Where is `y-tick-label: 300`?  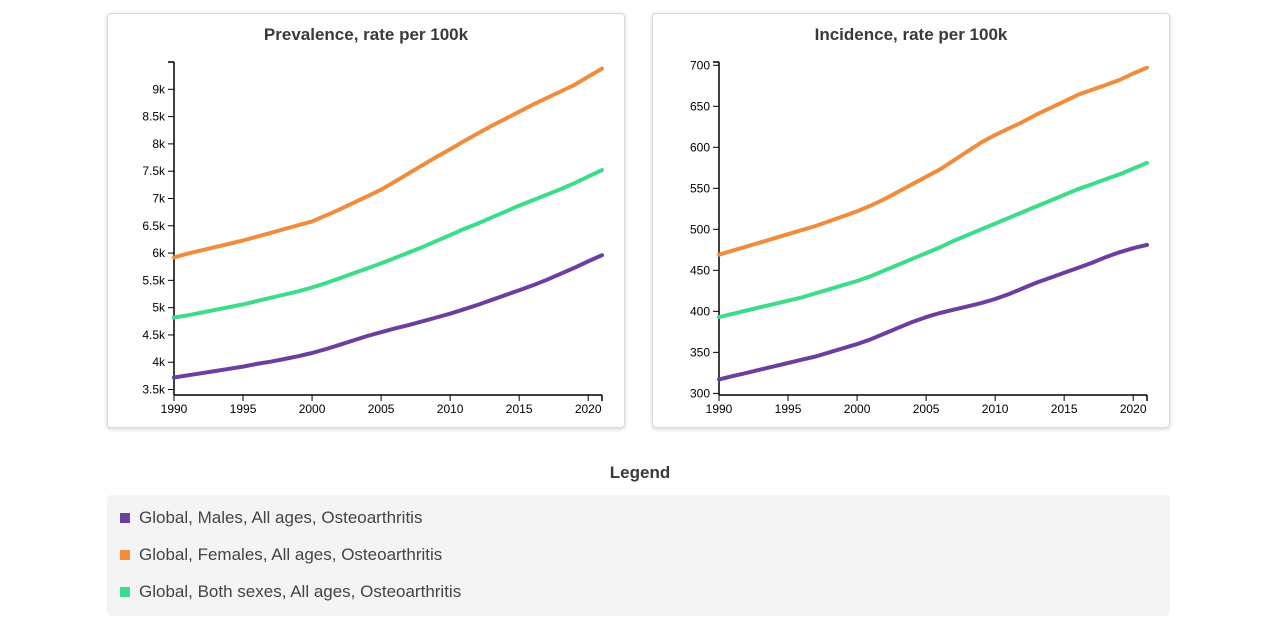 y-tick-label: 300 is located at coordinates (700, 393).